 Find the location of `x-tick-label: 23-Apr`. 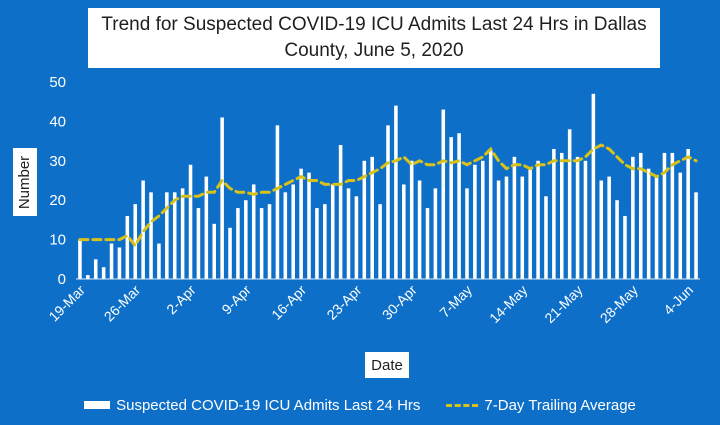

x-tick-label: 23-Apr is located at coordinates (343, 302).